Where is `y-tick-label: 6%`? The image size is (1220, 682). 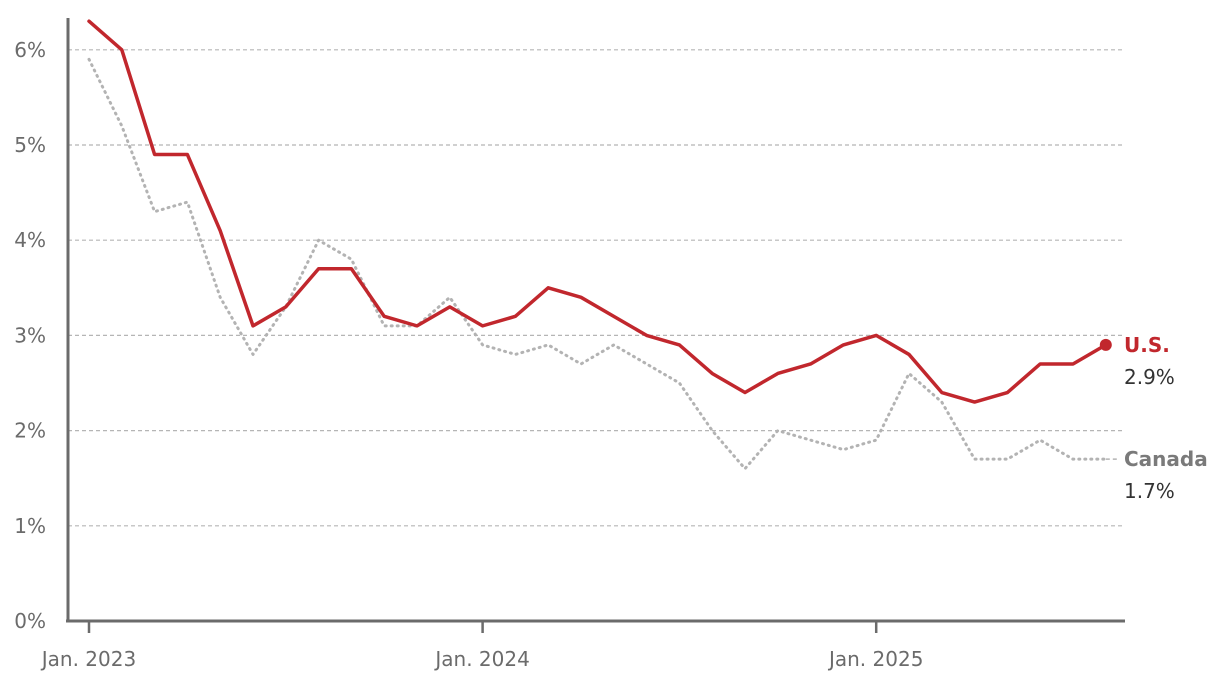
y-tick-label: 6% is located at coordinates (30, 50).